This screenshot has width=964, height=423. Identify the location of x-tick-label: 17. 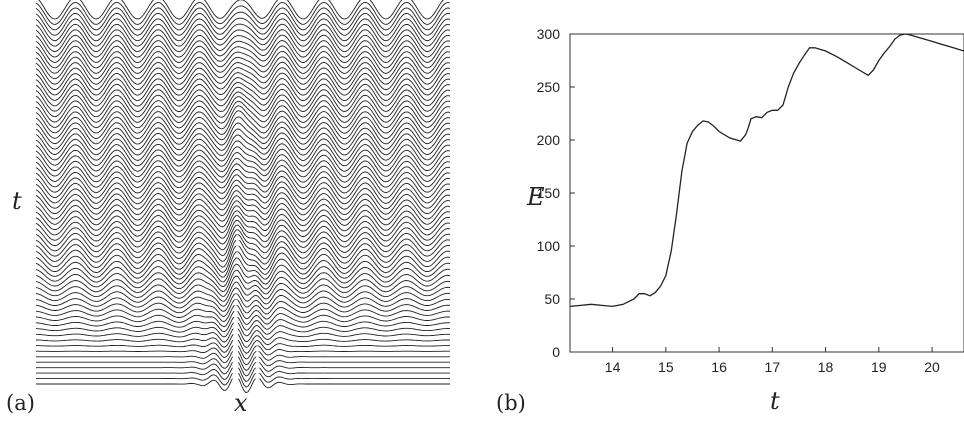
(773, 367).